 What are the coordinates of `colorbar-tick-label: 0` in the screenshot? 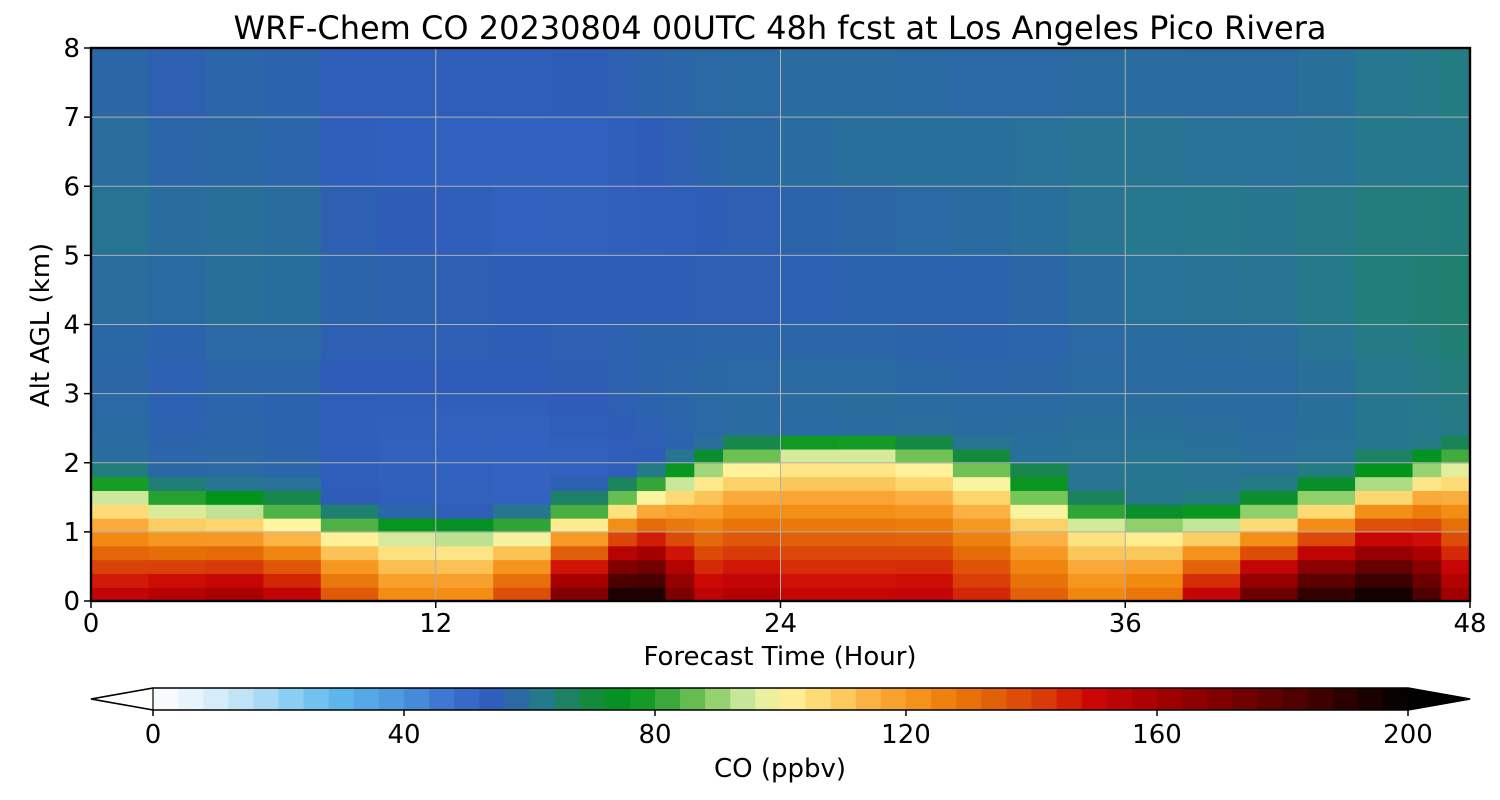 It's located at (153, 735).